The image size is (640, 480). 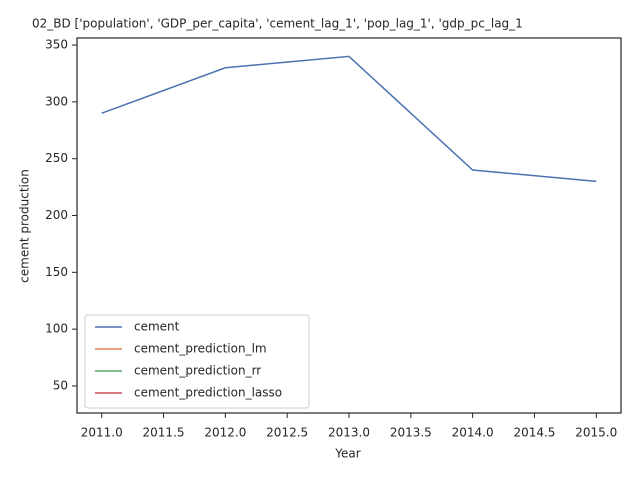 I want to click on x-tick-label: 2014.0, so click(x=473, y=433).